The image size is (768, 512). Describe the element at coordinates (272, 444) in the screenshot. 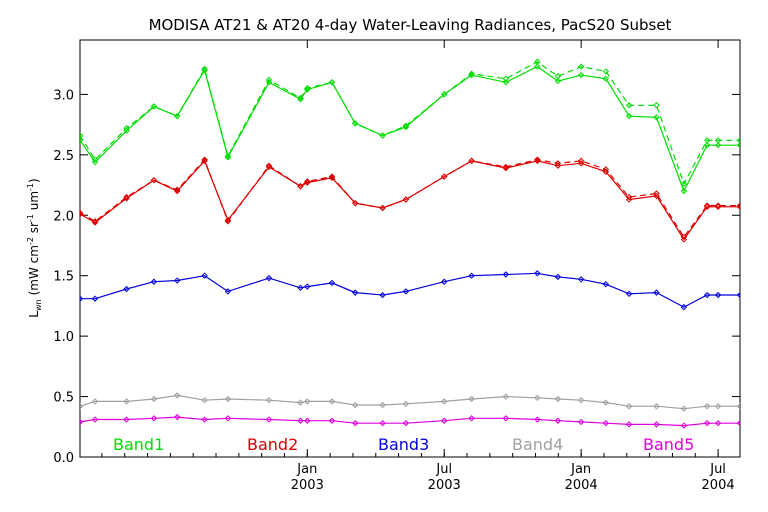

I see `legend-item: Band2` at that location.